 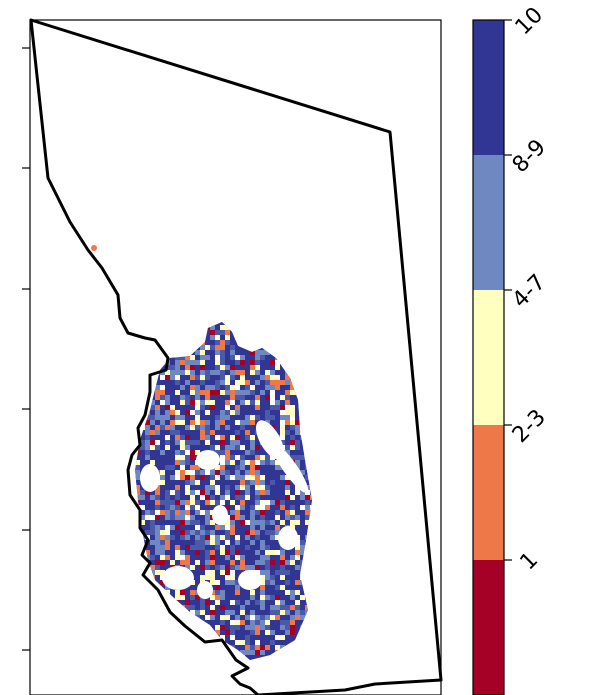 I want to click on gap, so click(x=205, y=590).